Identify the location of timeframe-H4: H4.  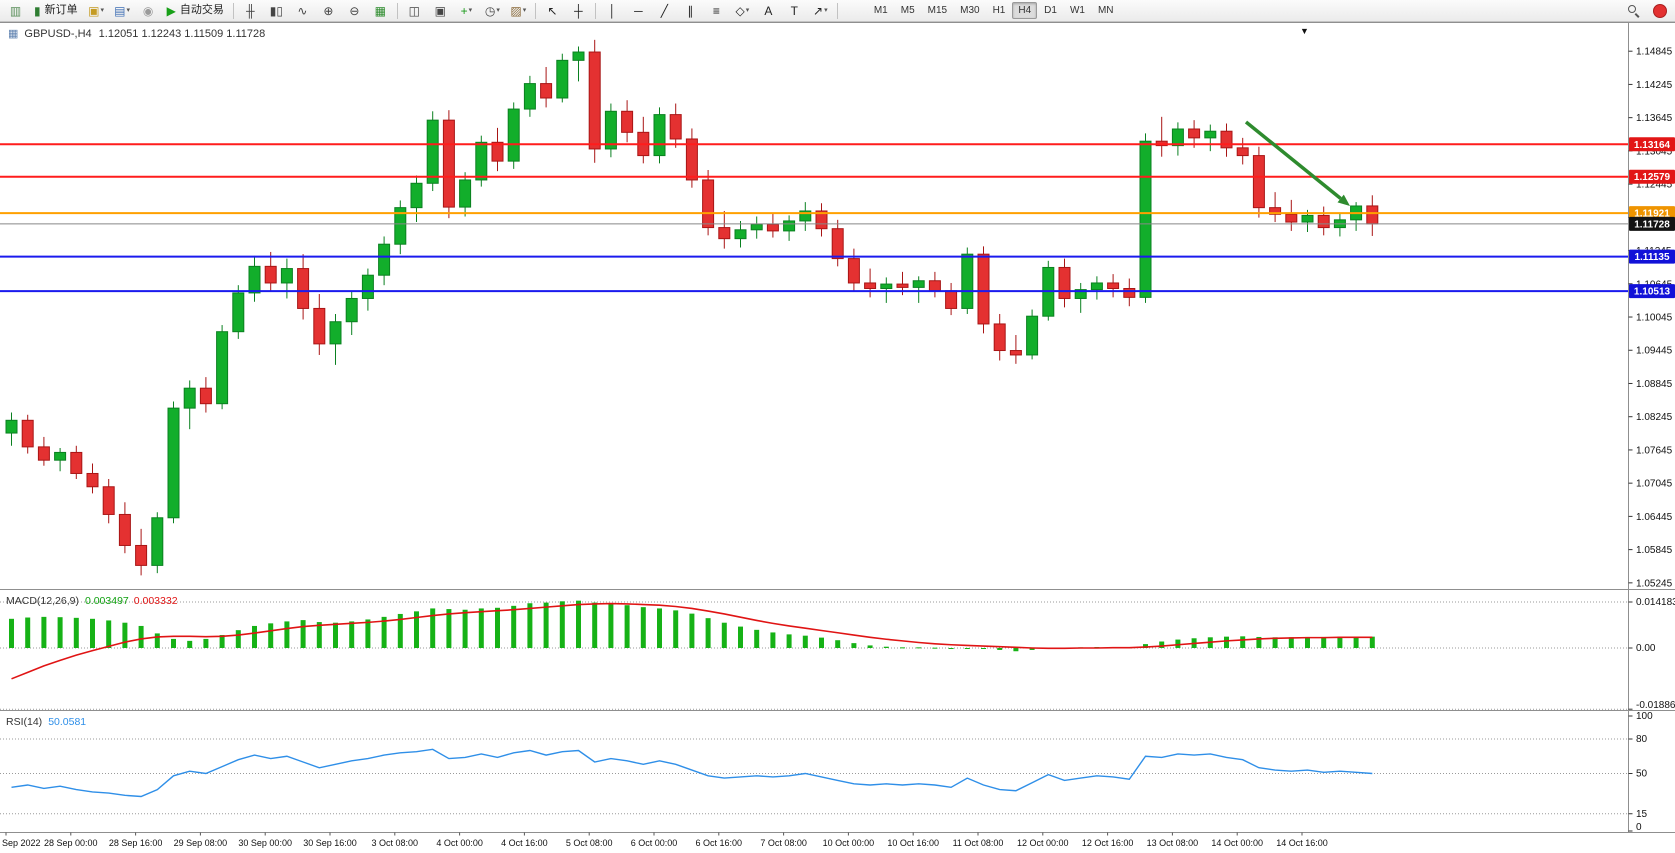
(1025, 10).